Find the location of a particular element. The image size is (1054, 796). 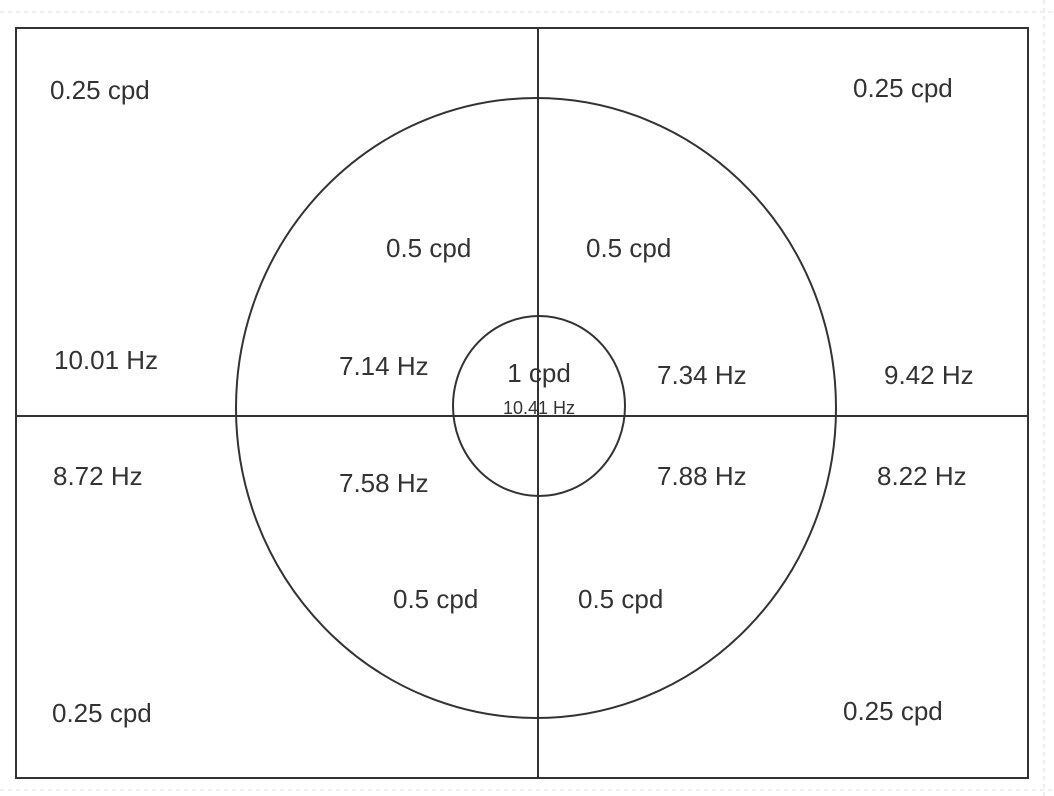

temporal-label: 10.01 Hz is located at coordinates (106, 360).